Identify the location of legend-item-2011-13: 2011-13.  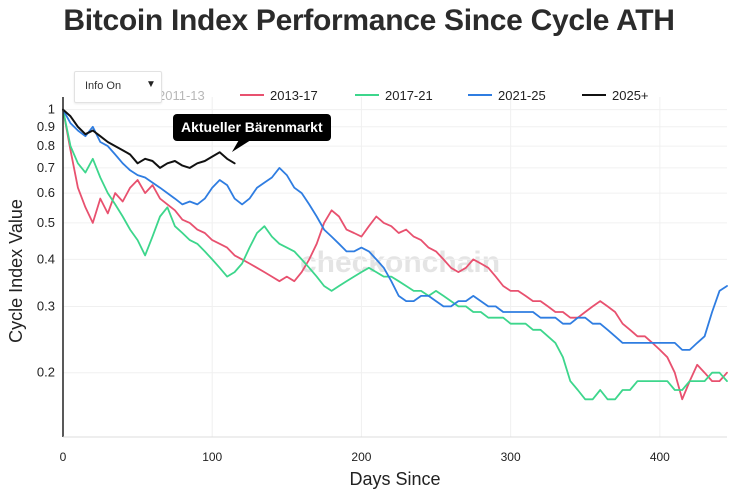
(181, 95).